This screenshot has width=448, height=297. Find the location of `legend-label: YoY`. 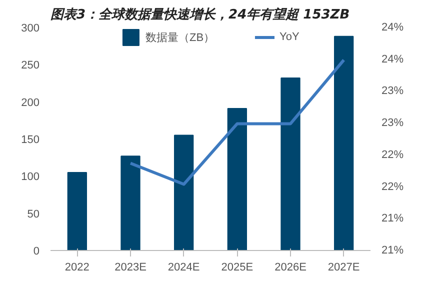

legend-label: YoY is located at coordinates (290, 37).